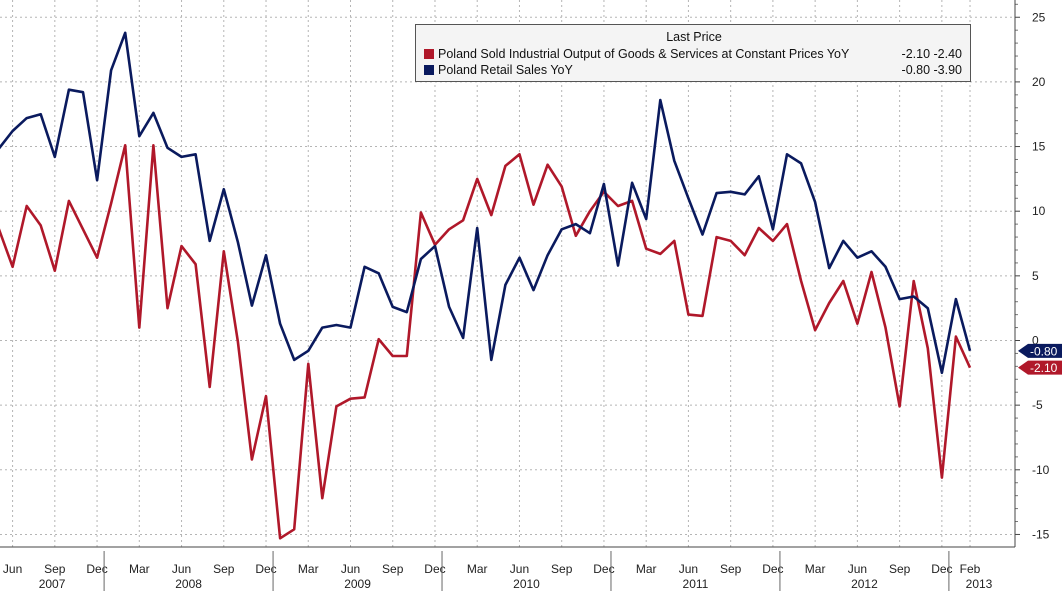 Image resolution: width=1062 pixels, height=591 pixels. I want to click on y-tick-label: 0, so click(1035, 341).